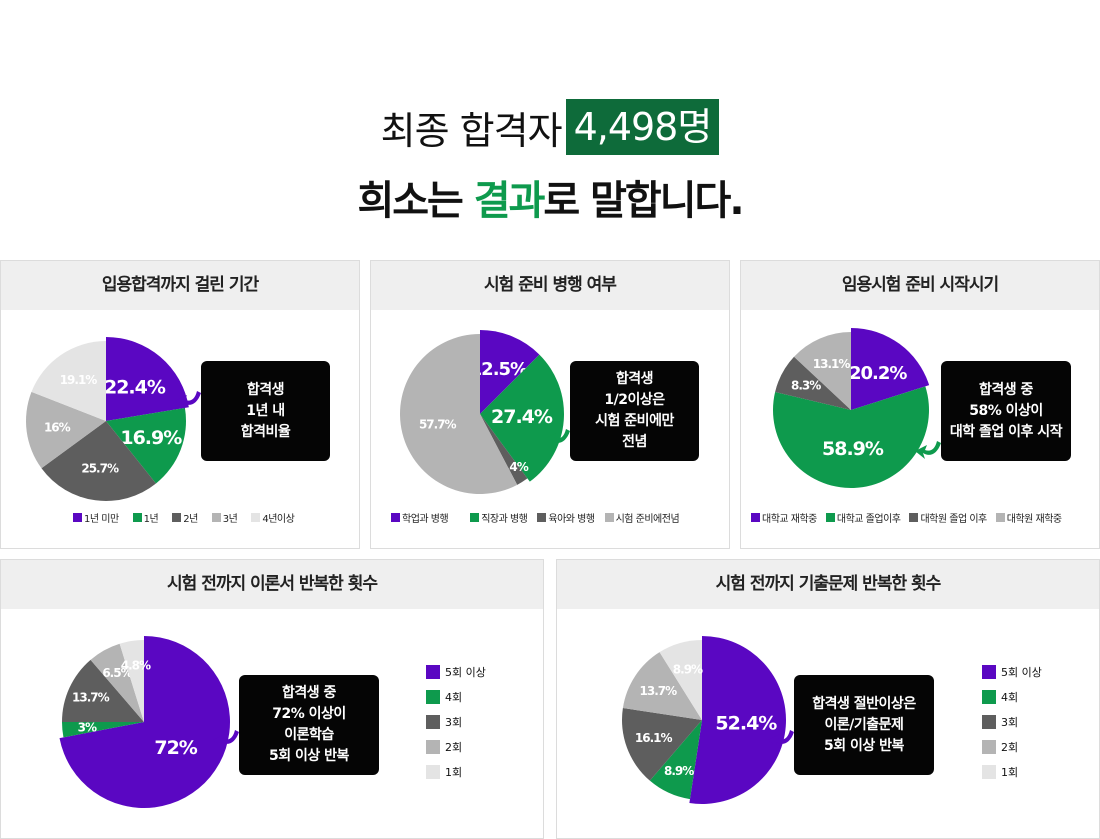 This screenshot has width=1100, height=839. What do you see at coordinates (634, 442) in the screenshot?
I see `callout-line: 전념` at bounding box center [634, 442].